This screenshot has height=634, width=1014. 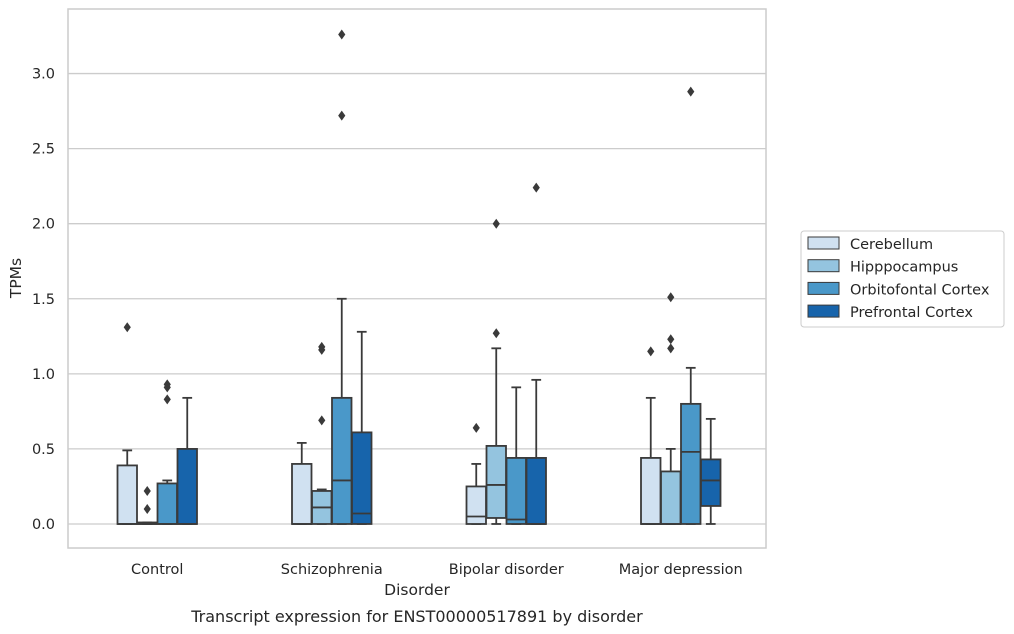 What do you see at coordinates (681, 570) in the screenshot?
I see `x-tick-label: Major depression` at bounding box center [681, 570].